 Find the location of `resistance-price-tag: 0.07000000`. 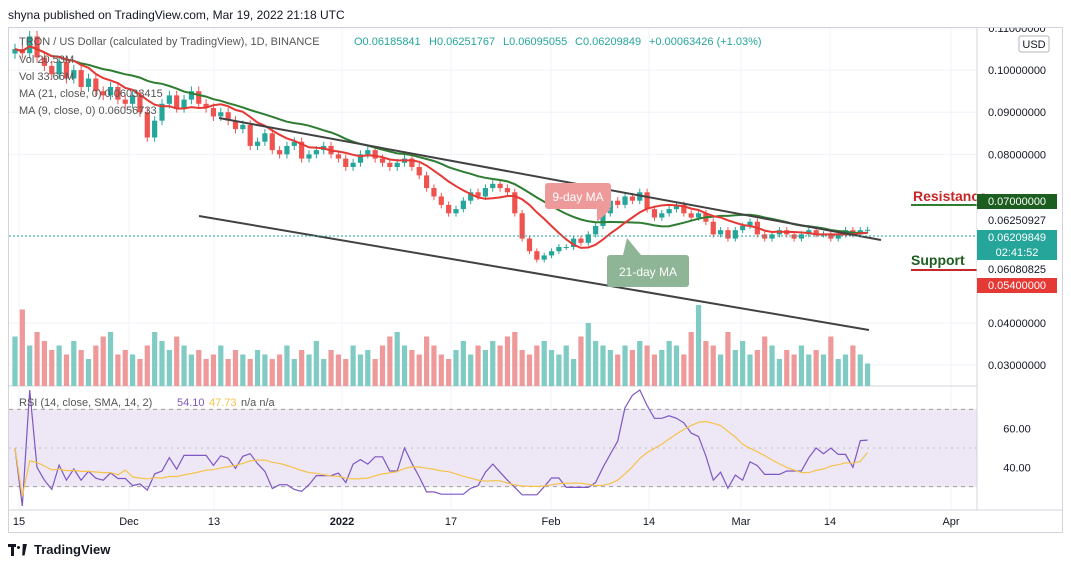

resistance-price-tag: 0.07000000 is located at coordinates (1017, 201).